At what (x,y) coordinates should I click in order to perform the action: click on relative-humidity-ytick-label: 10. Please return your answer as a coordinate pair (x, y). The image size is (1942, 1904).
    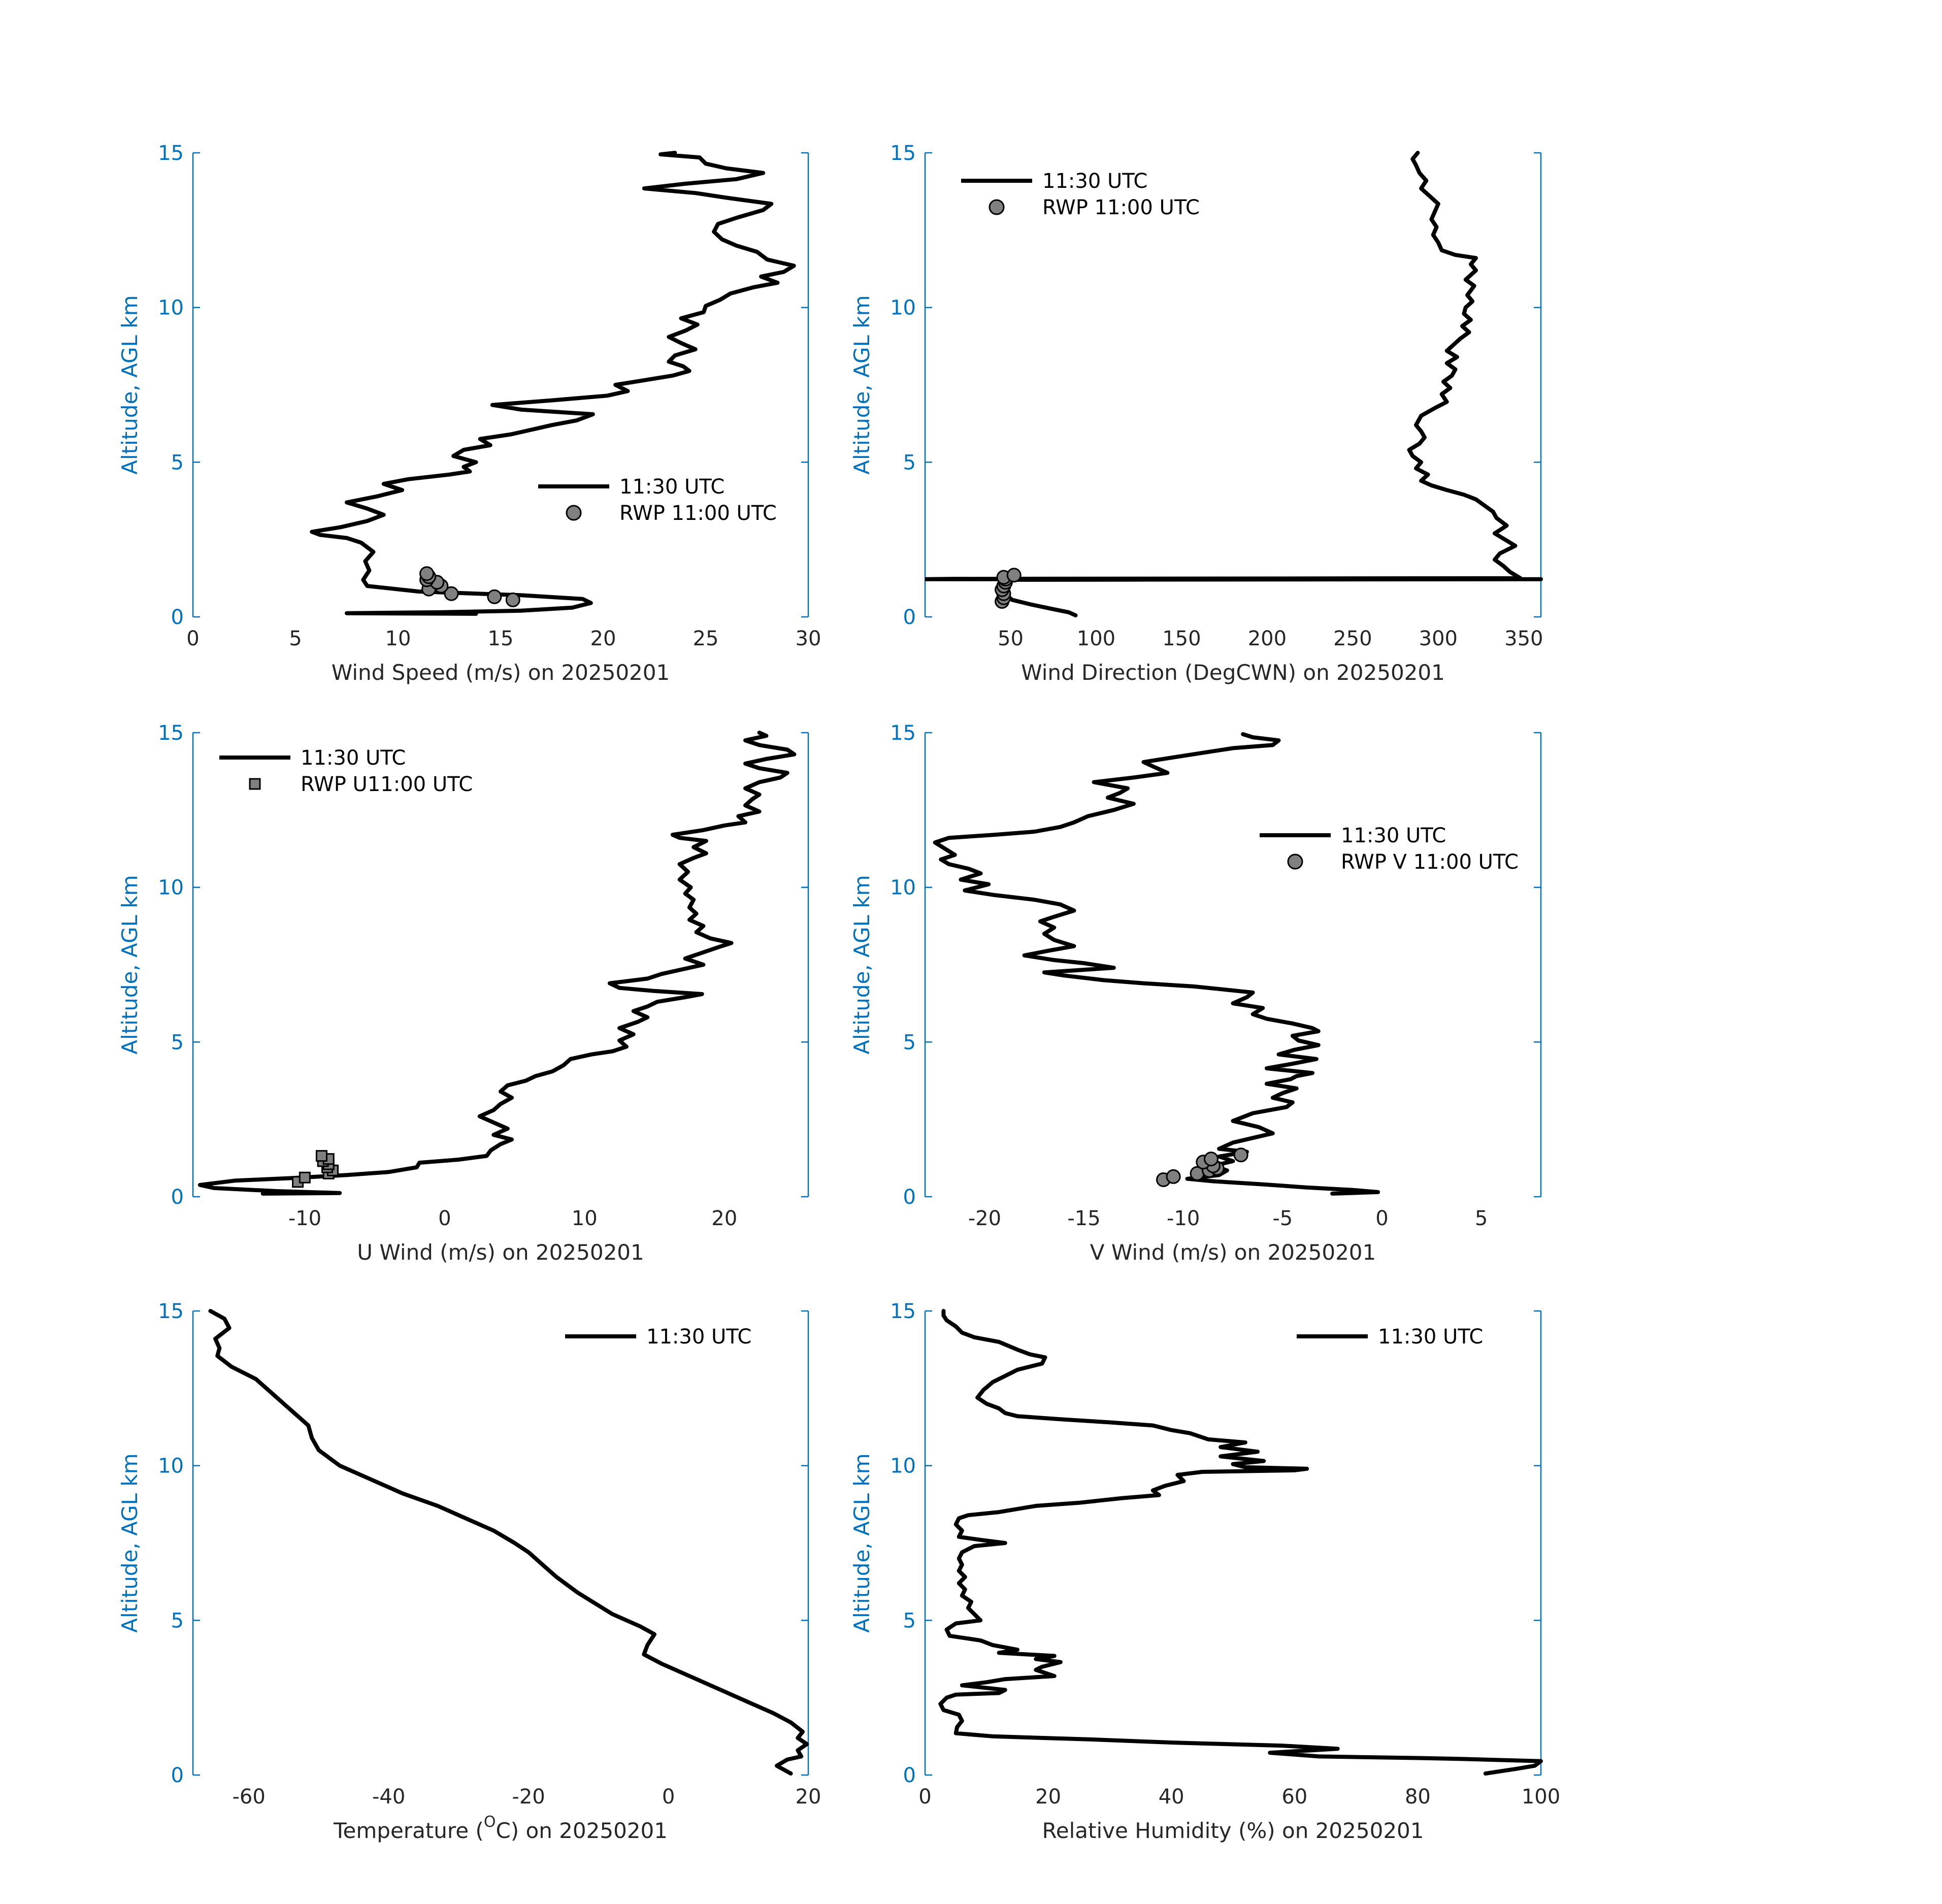
    Looking at the image, I should click on (903, 1467).